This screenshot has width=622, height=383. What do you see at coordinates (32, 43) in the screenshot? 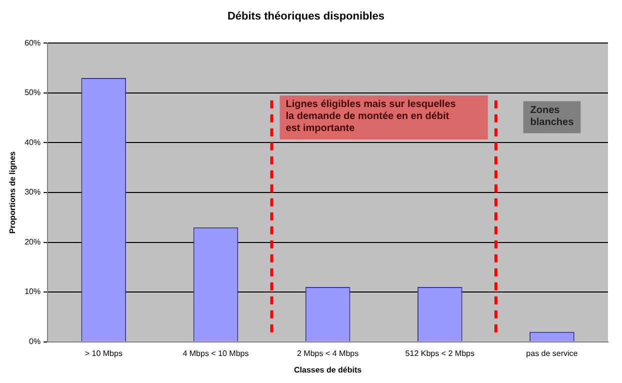
I see `y-tick-label: 60%` at bounding box center [32, 43].